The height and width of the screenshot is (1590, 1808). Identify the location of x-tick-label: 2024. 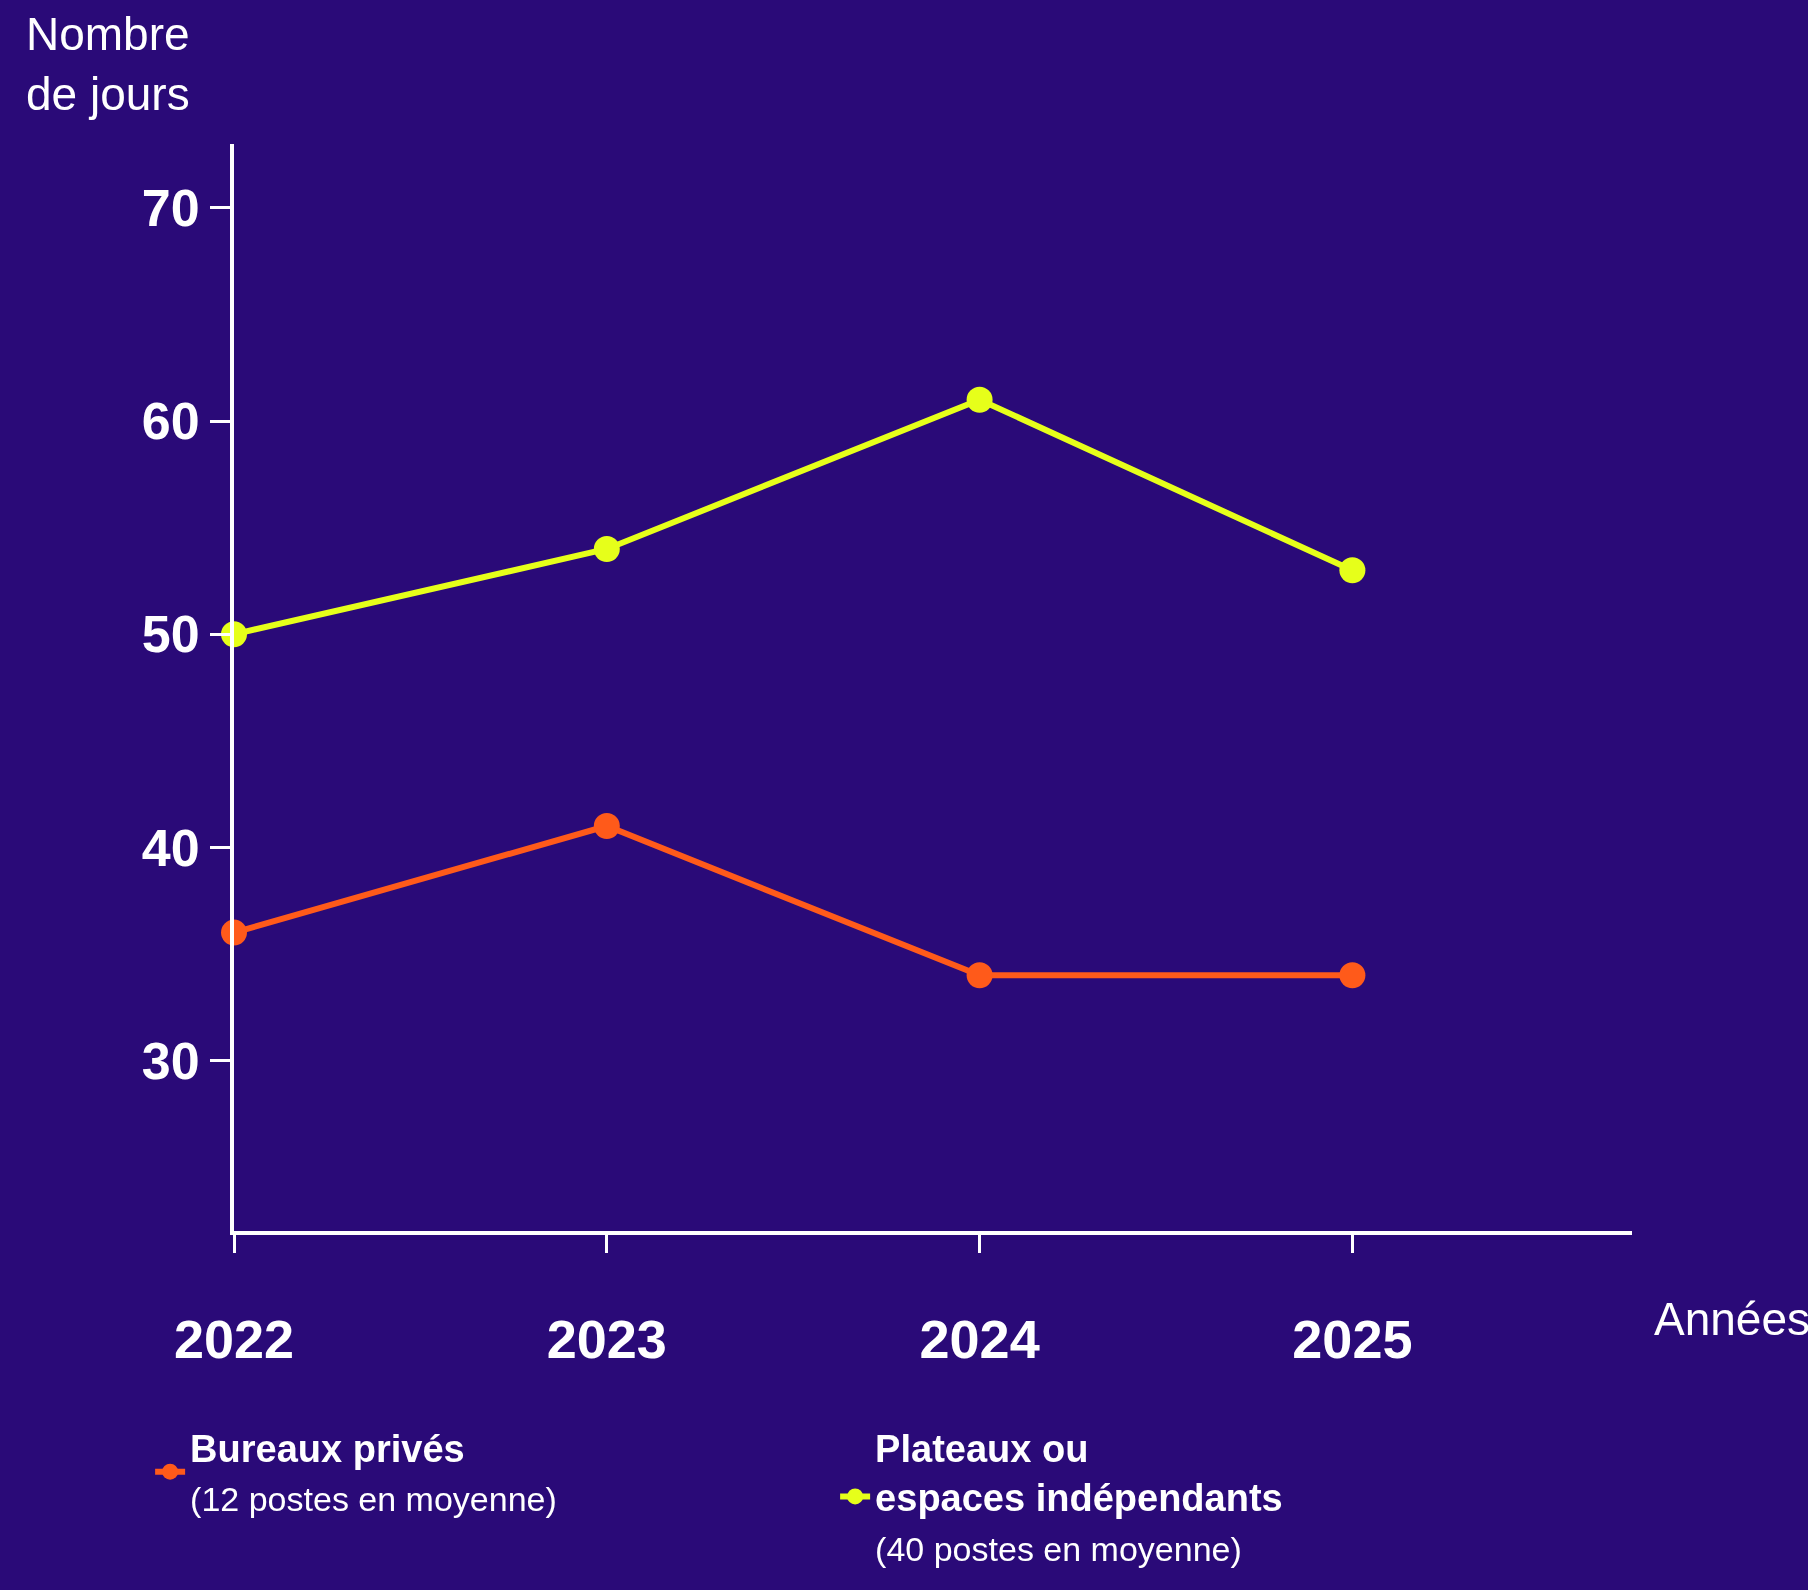
(979, 1338).